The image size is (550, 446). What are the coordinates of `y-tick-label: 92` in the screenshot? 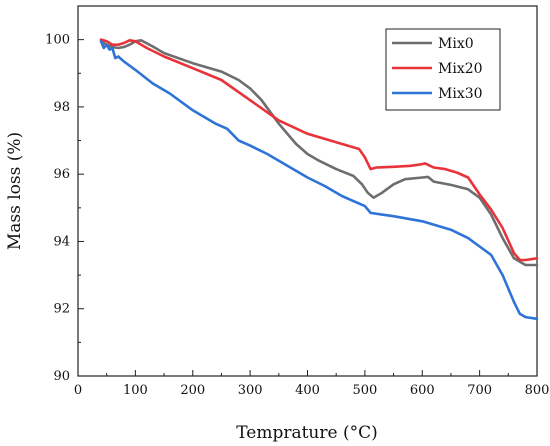 It's located at (61, 309).